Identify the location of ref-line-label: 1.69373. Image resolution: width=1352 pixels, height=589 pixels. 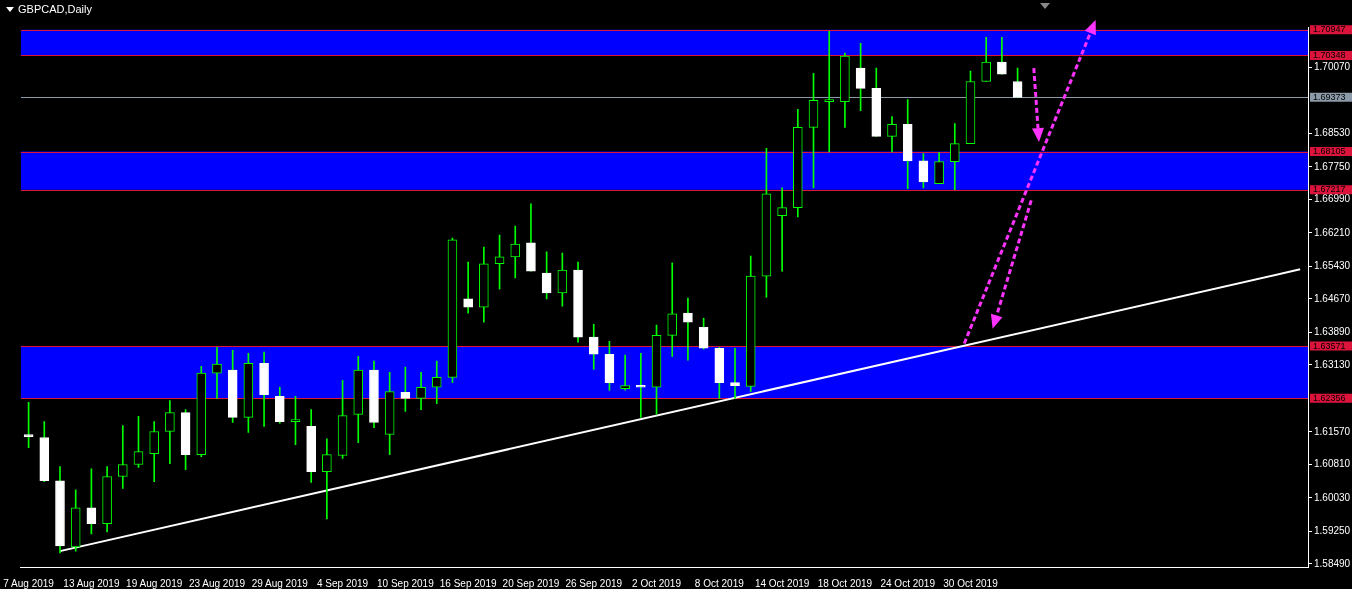
(1329, 96).